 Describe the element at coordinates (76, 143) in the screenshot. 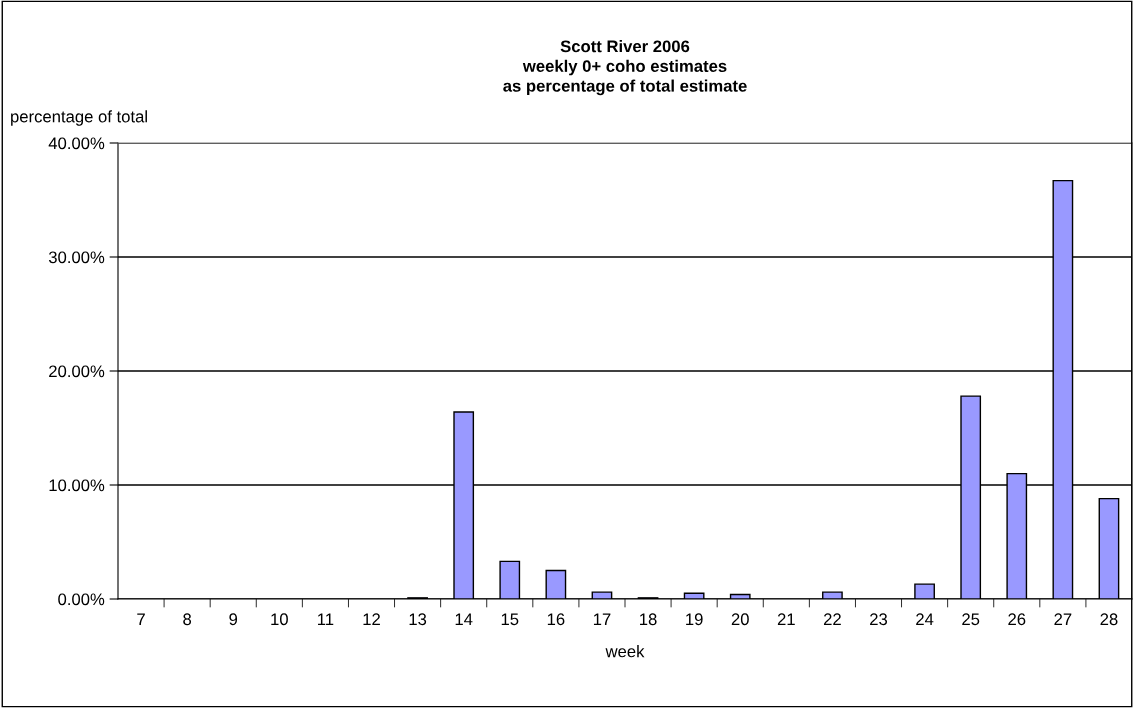

I see `y-tick-label: 40.00%` at that location.